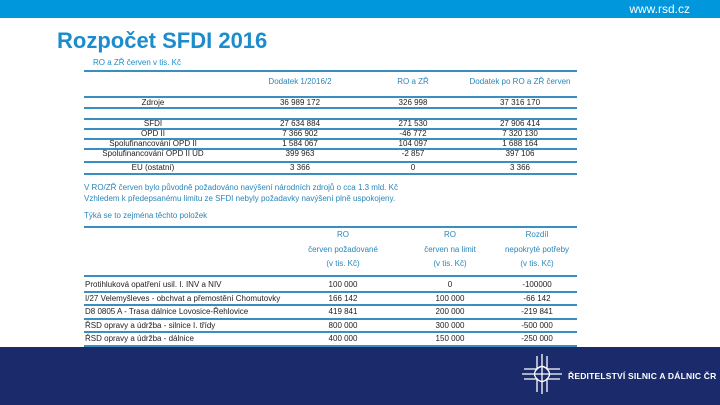 The image size is (720, 405). I want to click on page-title: Rozpočet SFDI 2016, so click(162, 40).